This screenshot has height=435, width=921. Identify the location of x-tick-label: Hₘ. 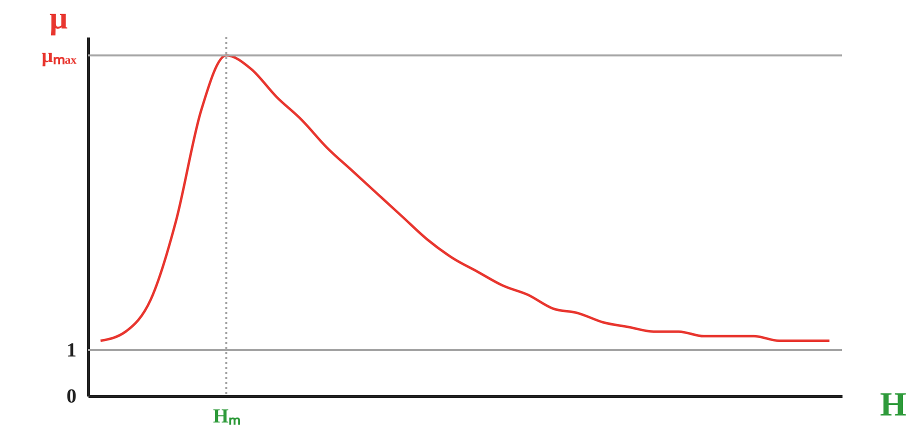
(226, 417).